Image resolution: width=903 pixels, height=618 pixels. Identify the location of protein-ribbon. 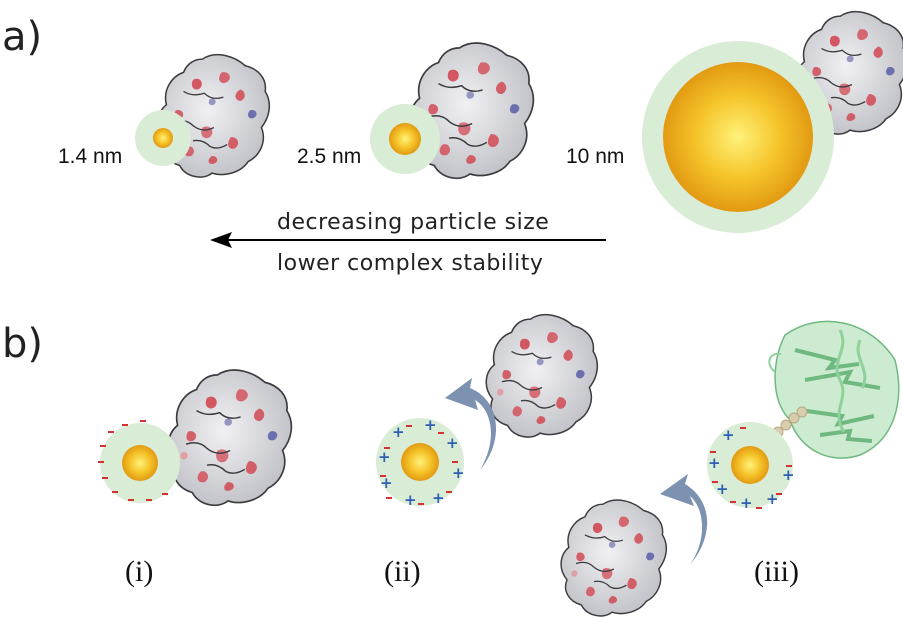
(834, 389).